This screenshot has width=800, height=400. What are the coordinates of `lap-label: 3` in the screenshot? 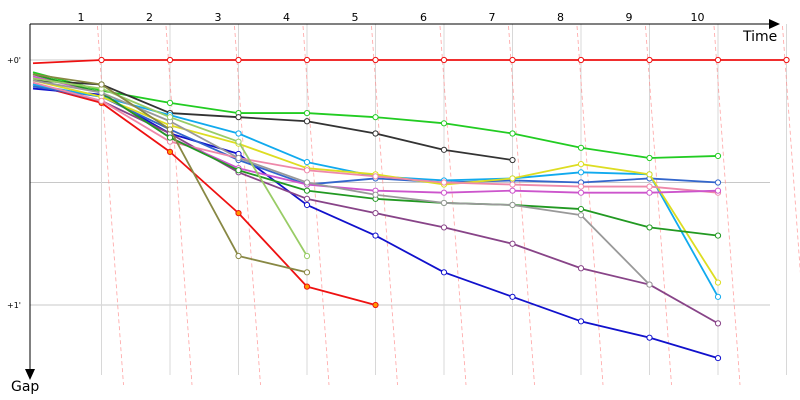 It's located at (218, 17).